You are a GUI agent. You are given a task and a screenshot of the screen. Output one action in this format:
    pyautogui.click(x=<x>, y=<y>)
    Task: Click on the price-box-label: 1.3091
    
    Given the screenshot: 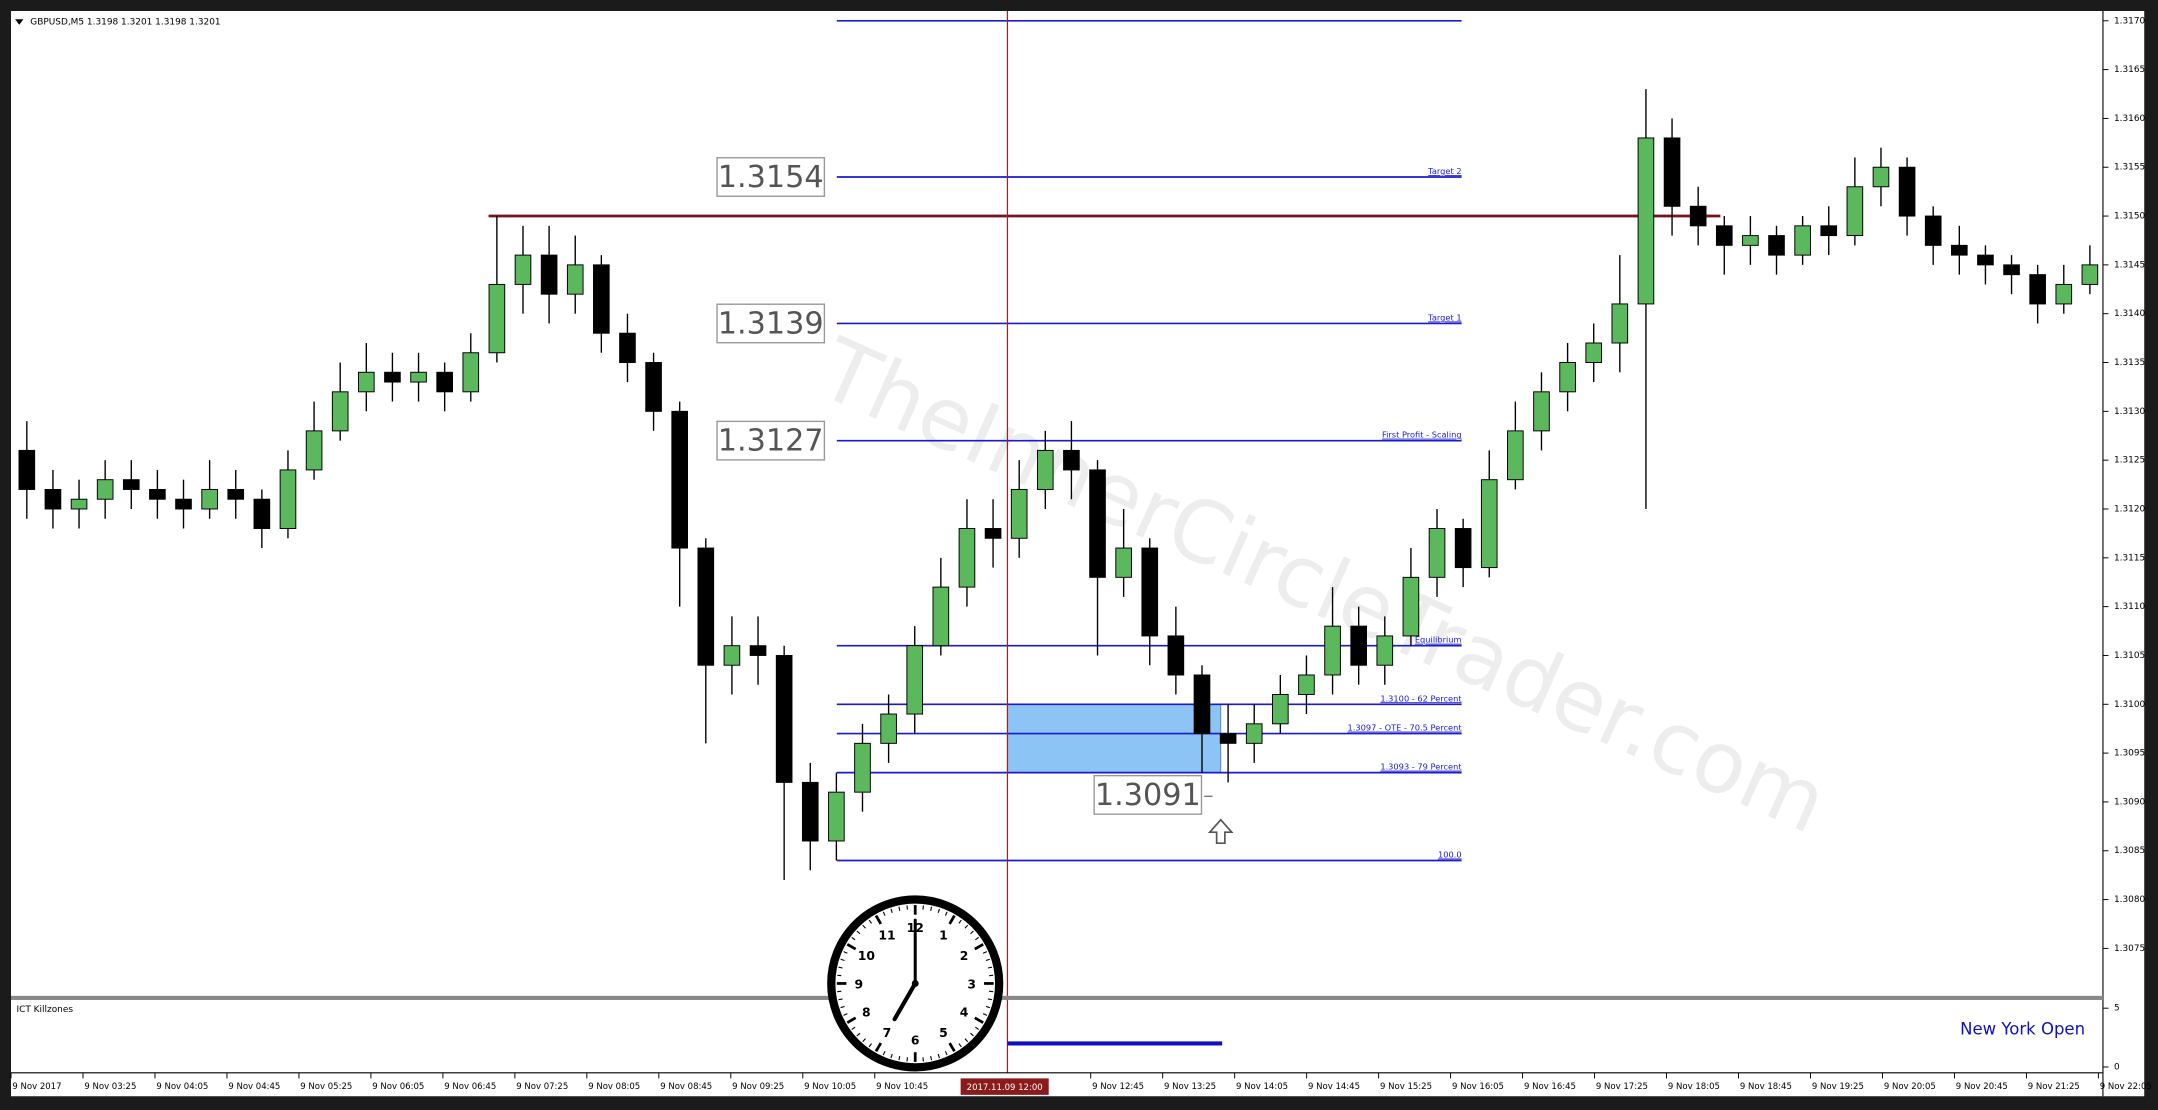 What is the action you would take?
    pyautogui.click(x=1148, y=795)
    